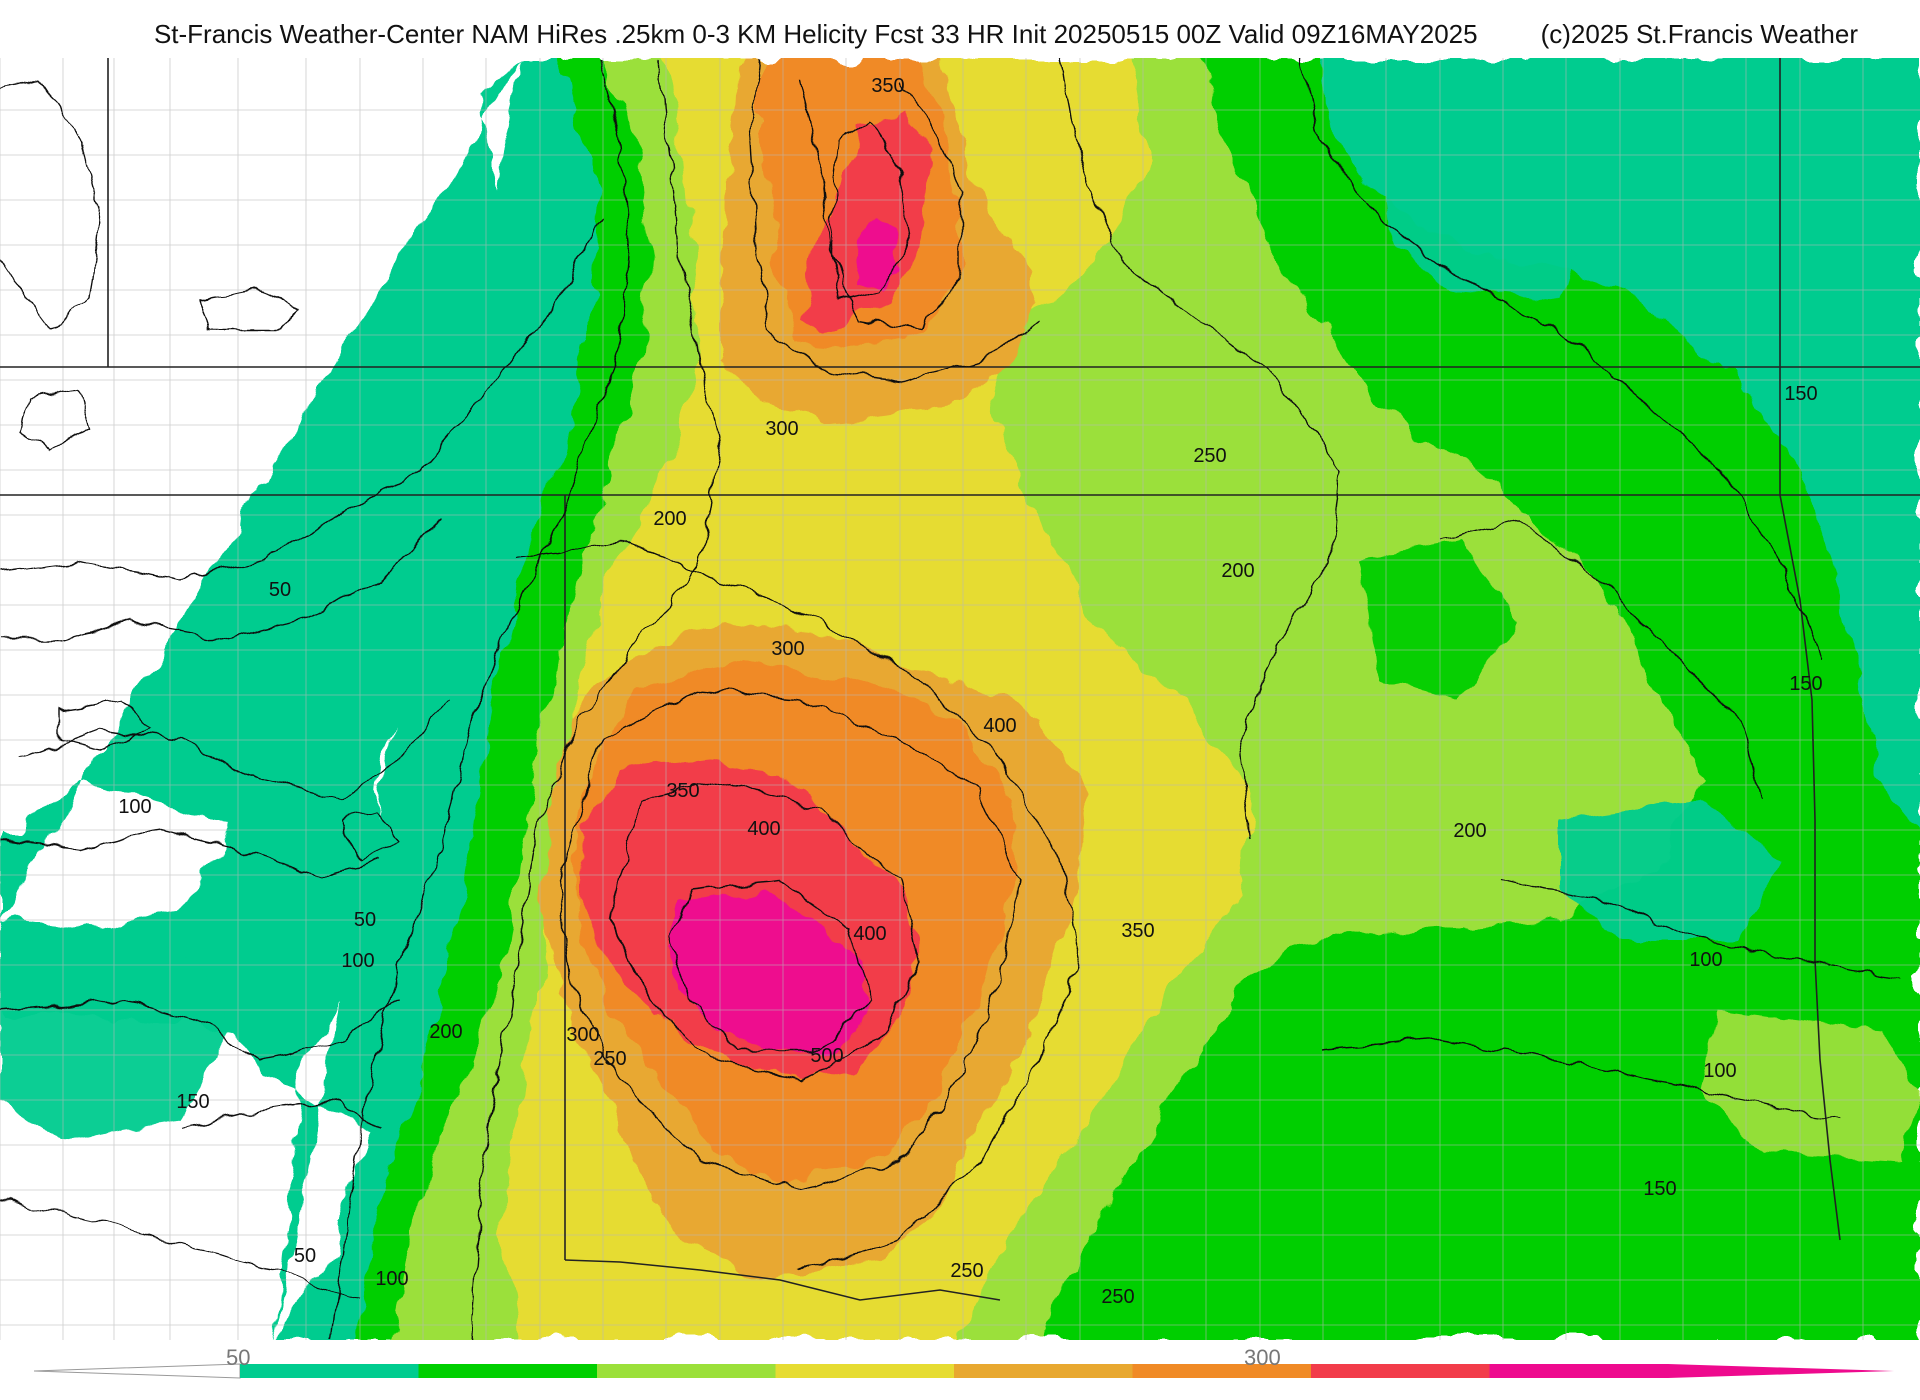 The width and height of the screenshot is (1920, 1400). Describe the element at coordinates (1781, 1371) in the screenshot. I see `colorbar-high-arrow` at that location.